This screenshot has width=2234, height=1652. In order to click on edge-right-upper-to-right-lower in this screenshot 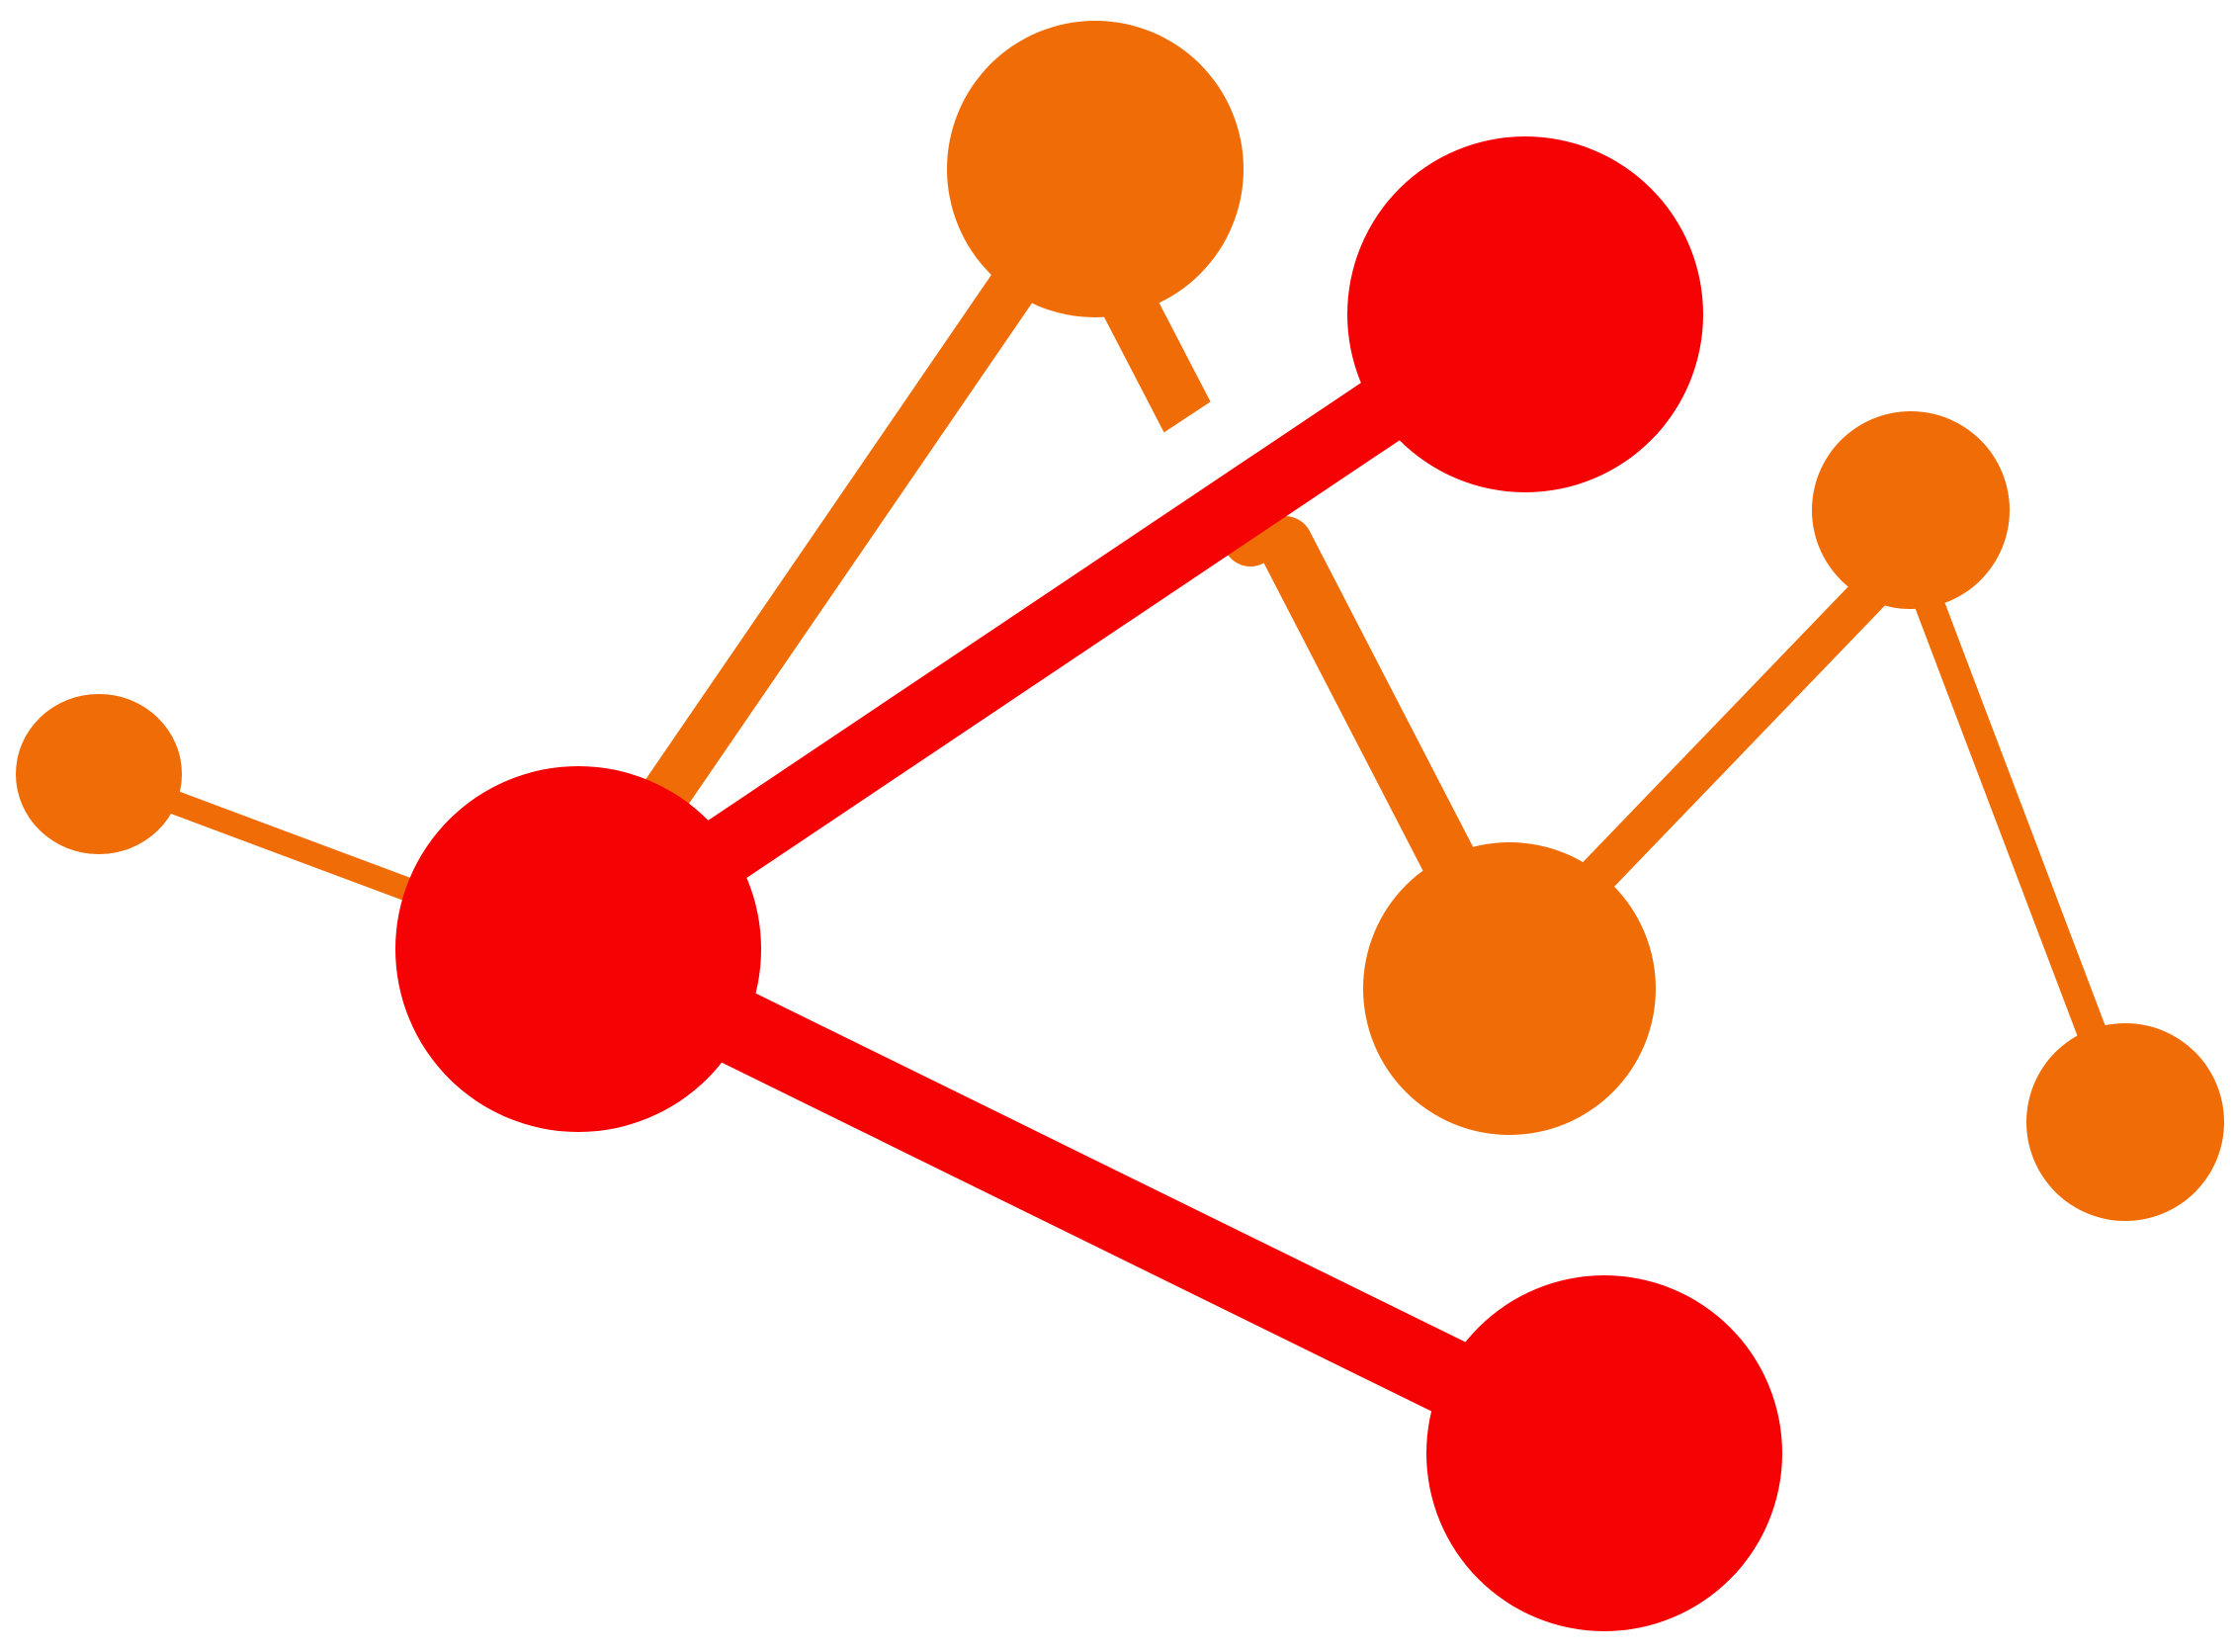, I will do `click(2011, 820)`.